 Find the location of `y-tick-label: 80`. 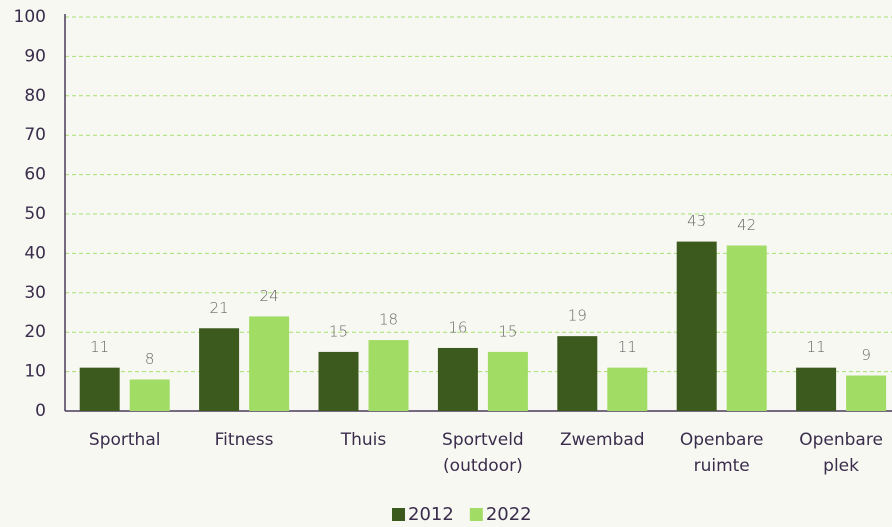

y-tick-label: 80 is located at coordinates (35, 96).